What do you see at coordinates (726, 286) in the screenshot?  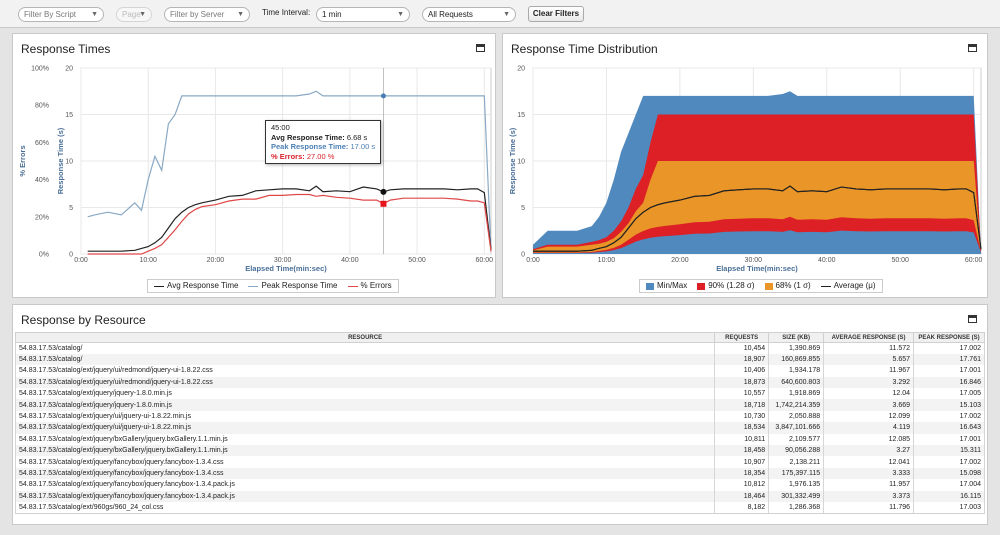 I see `legend-item-p90: 90% (1.28 σ)` at bounding box center [726, 286].